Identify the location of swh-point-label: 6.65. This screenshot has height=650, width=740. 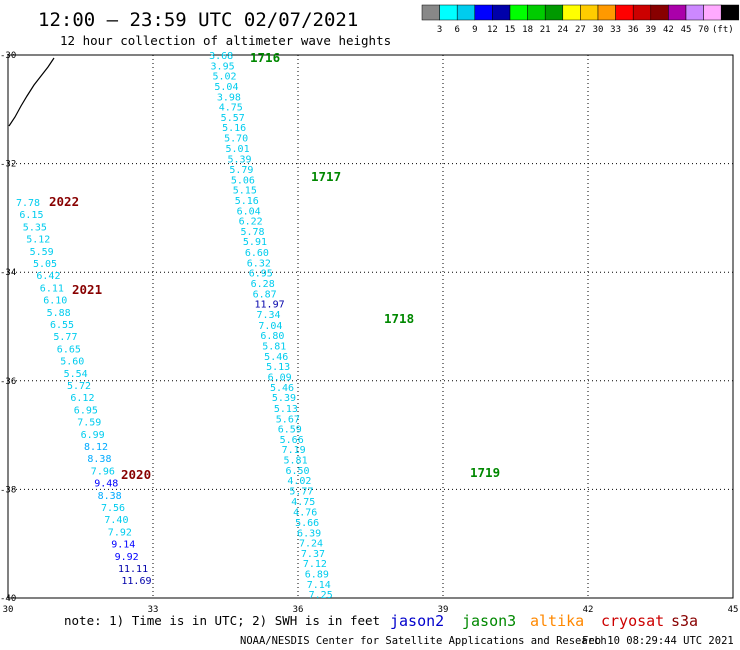
(69, 349).